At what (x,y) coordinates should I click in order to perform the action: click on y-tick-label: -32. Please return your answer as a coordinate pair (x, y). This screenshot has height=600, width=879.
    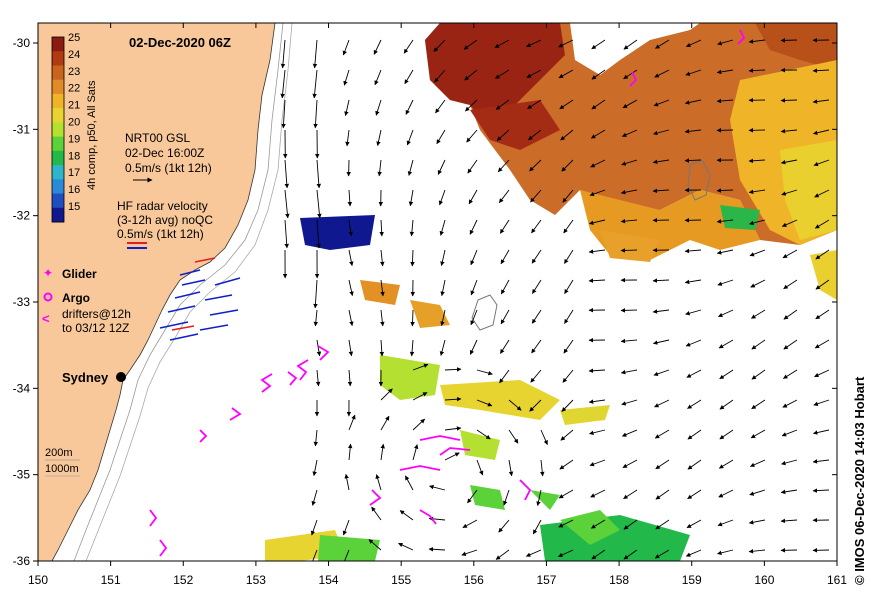
    Looking at the image, I should click on (22, 216).